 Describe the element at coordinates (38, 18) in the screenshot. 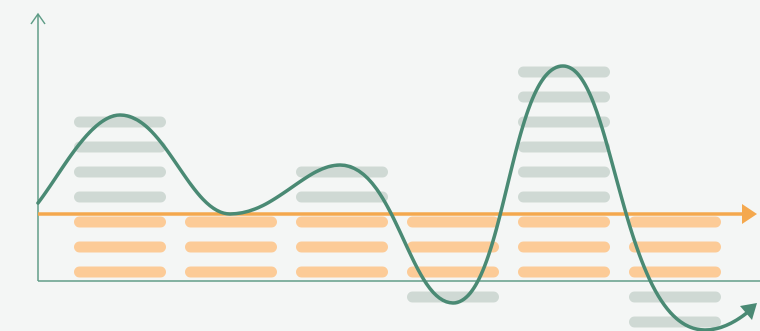

I see `y-axis-arrow-icon` at that location.